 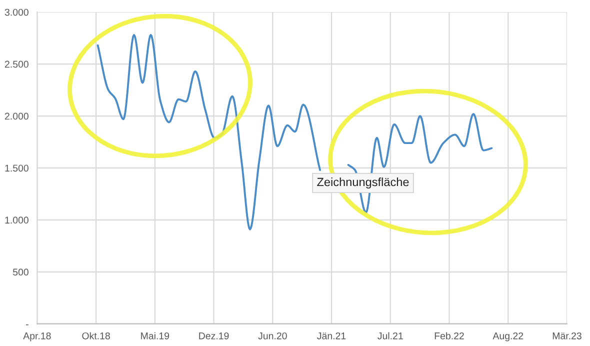 I want to click on x-tick-label: Jul.21, so click(x=390, y=336).